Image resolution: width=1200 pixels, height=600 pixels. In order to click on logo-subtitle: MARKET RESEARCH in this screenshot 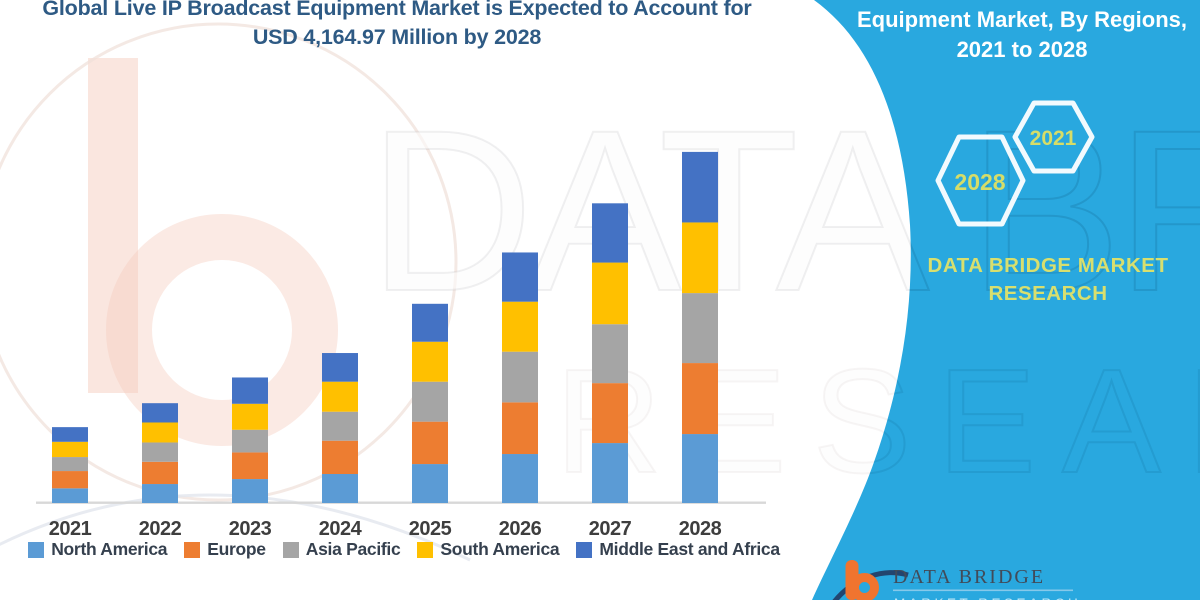, I will do `click(987, 598)`.